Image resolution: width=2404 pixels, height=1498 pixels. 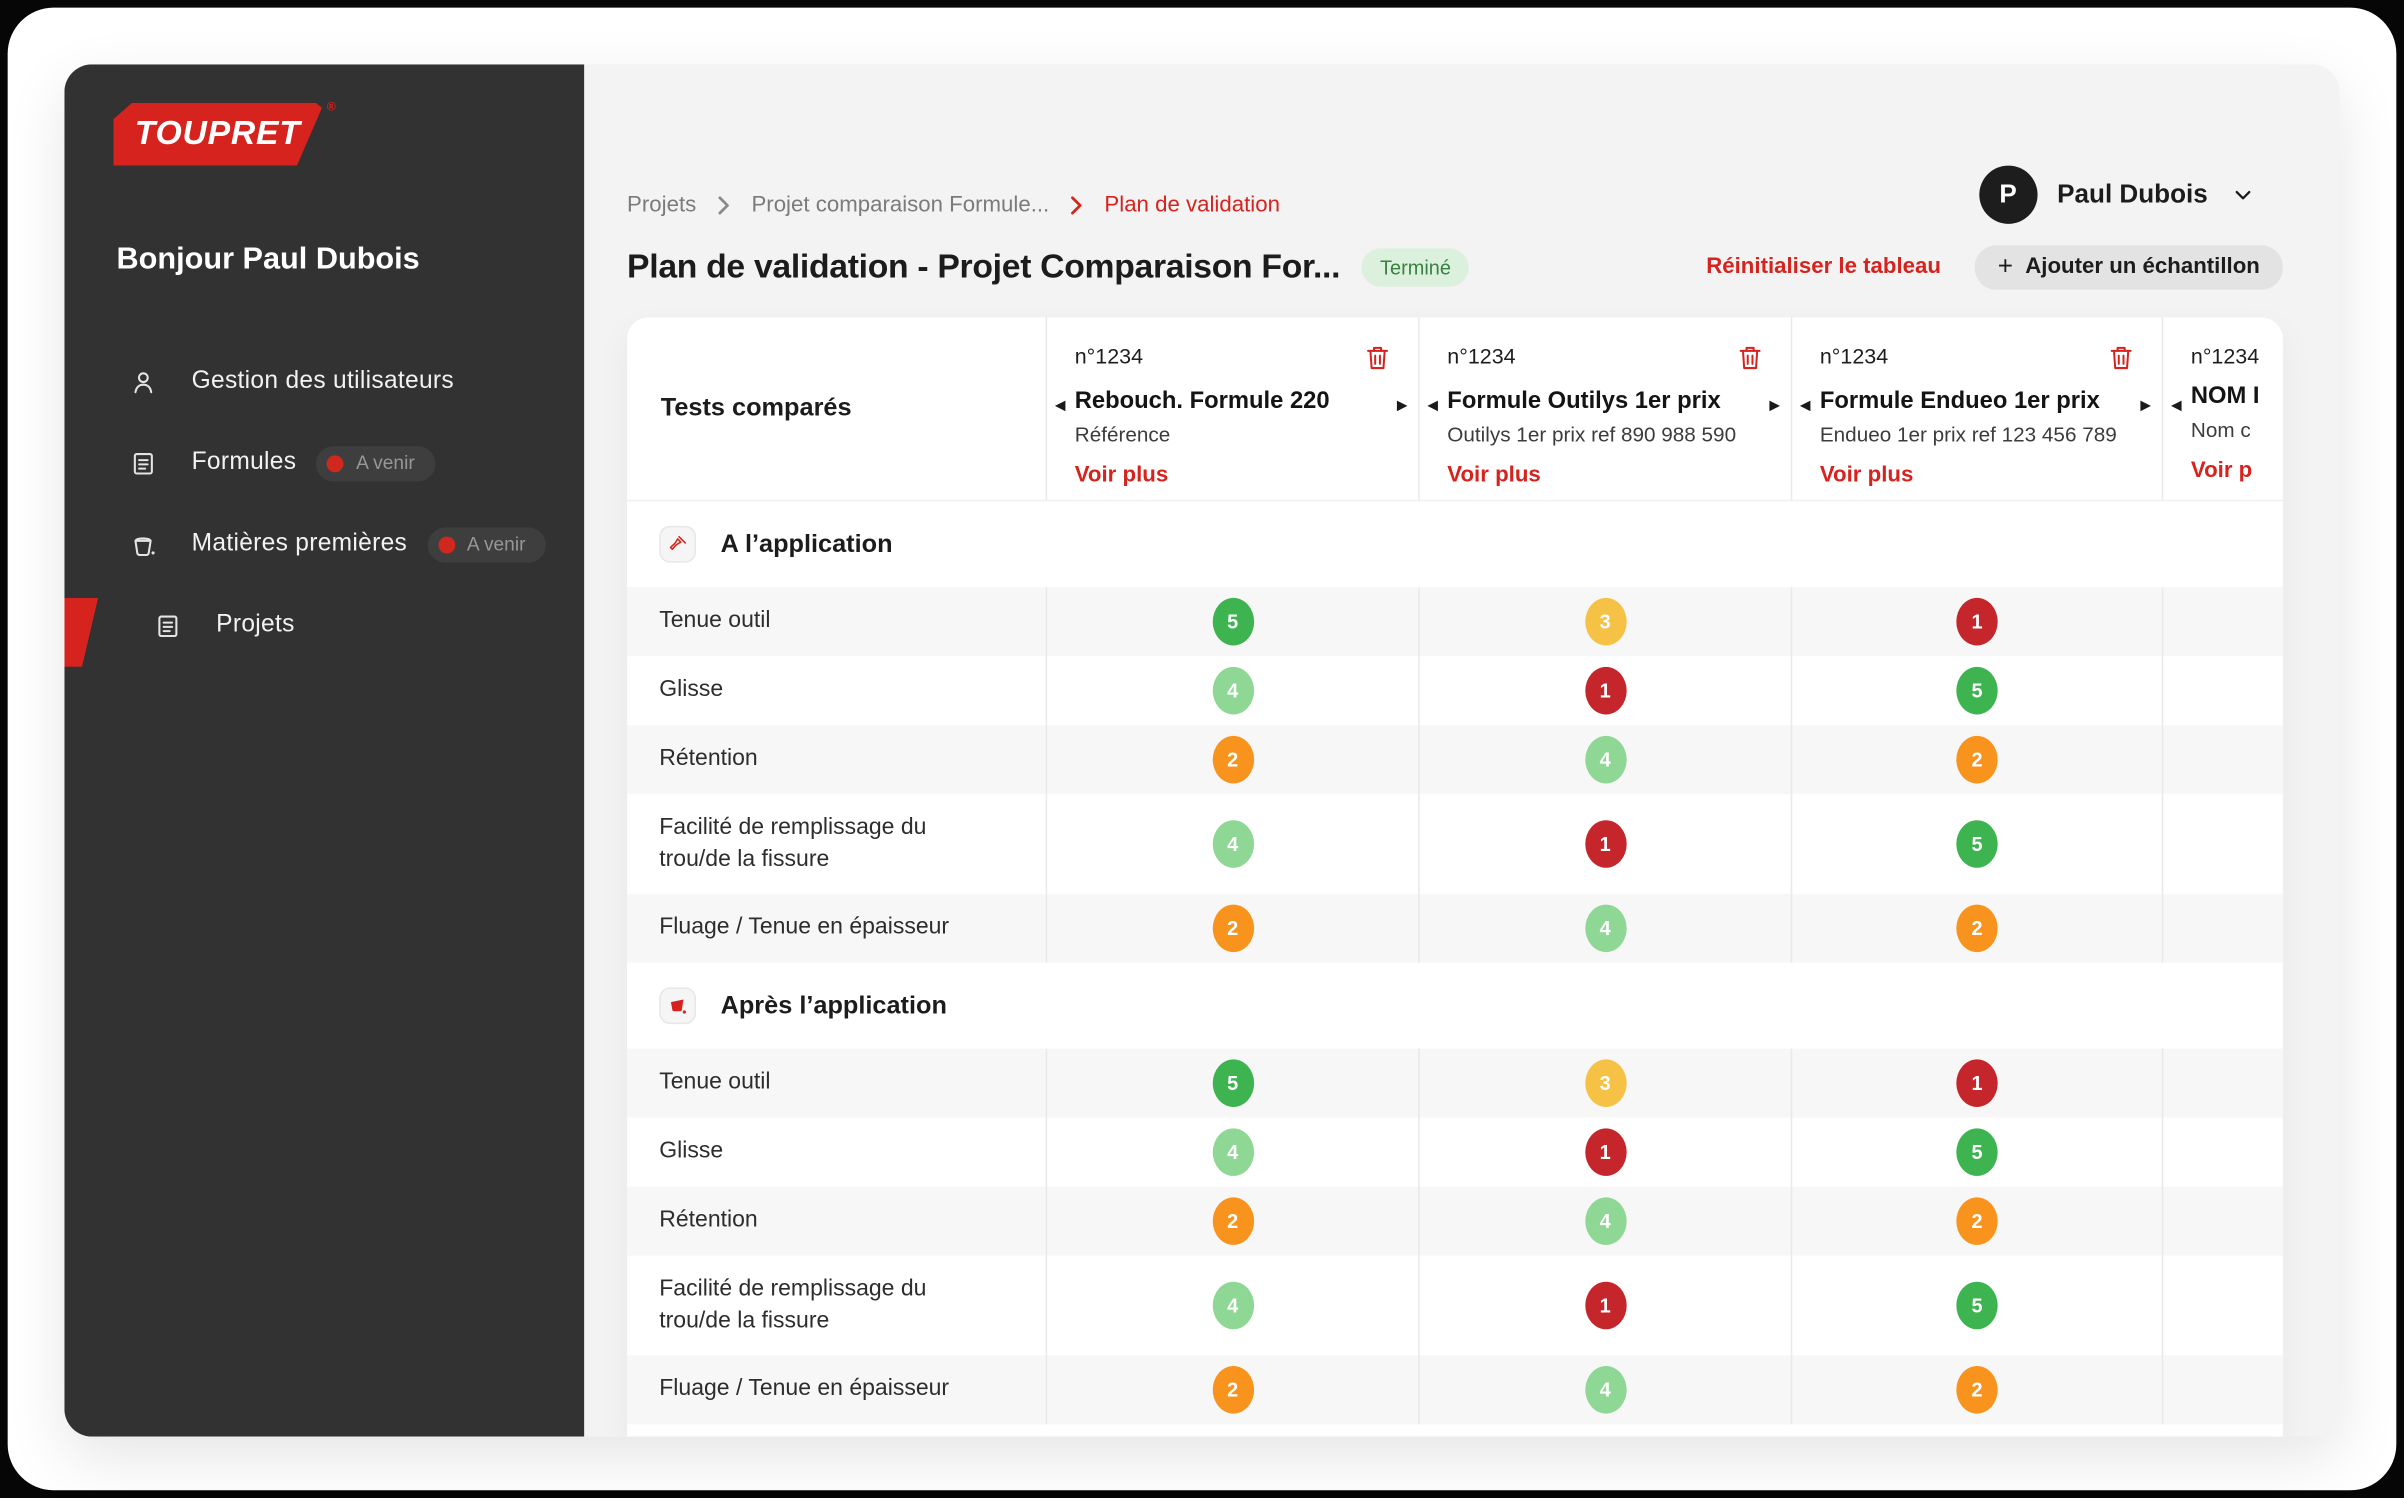 What do you see at coordinates (2008, 194) in the screenshot?
I see `avatar: P` at bounding box center [2008, 194].